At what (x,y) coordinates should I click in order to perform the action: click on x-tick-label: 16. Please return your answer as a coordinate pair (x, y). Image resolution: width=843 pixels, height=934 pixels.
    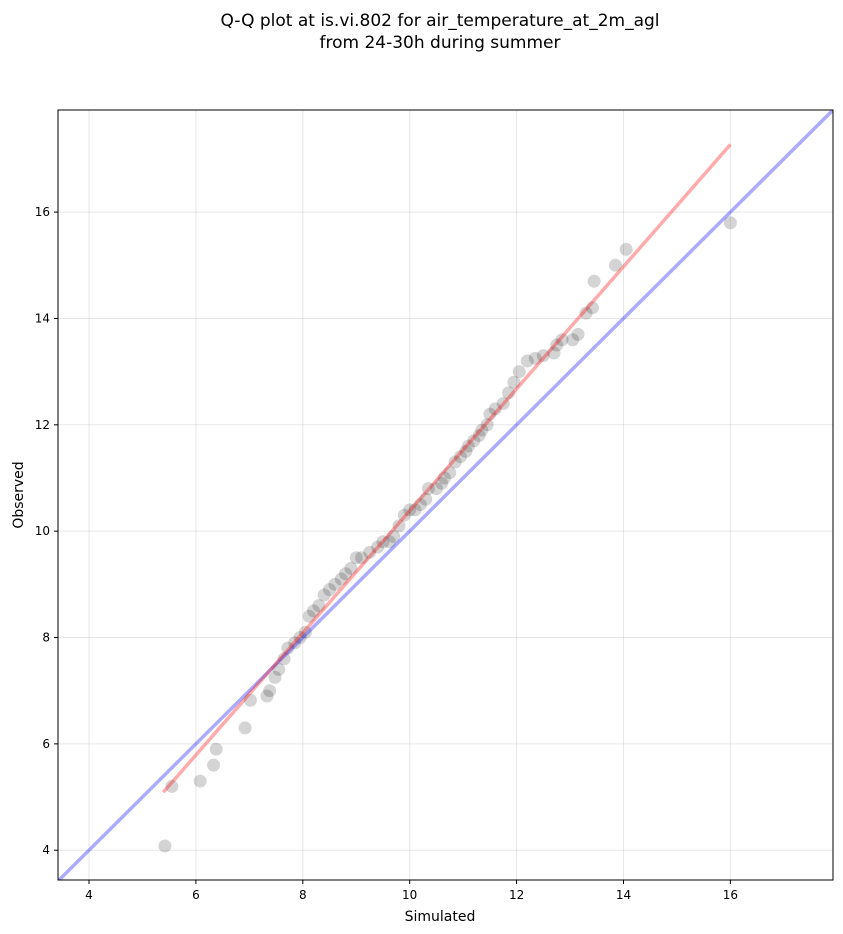
    Looking at the image, I should click on (730, 895).